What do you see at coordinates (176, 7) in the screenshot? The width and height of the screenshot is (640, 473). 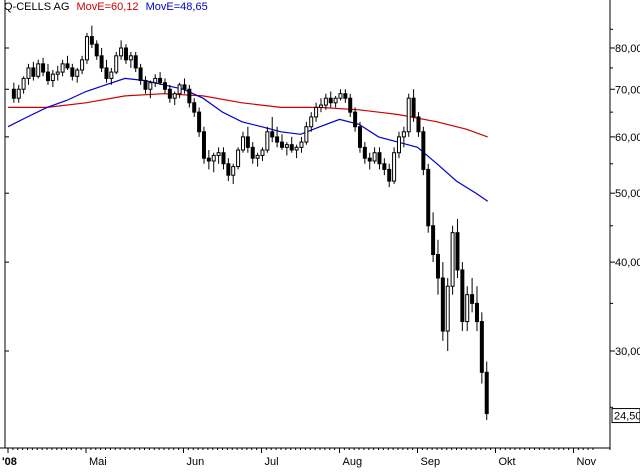 I see `legend-ma-short: MovE=48,65` at bounding box center [176, 7].